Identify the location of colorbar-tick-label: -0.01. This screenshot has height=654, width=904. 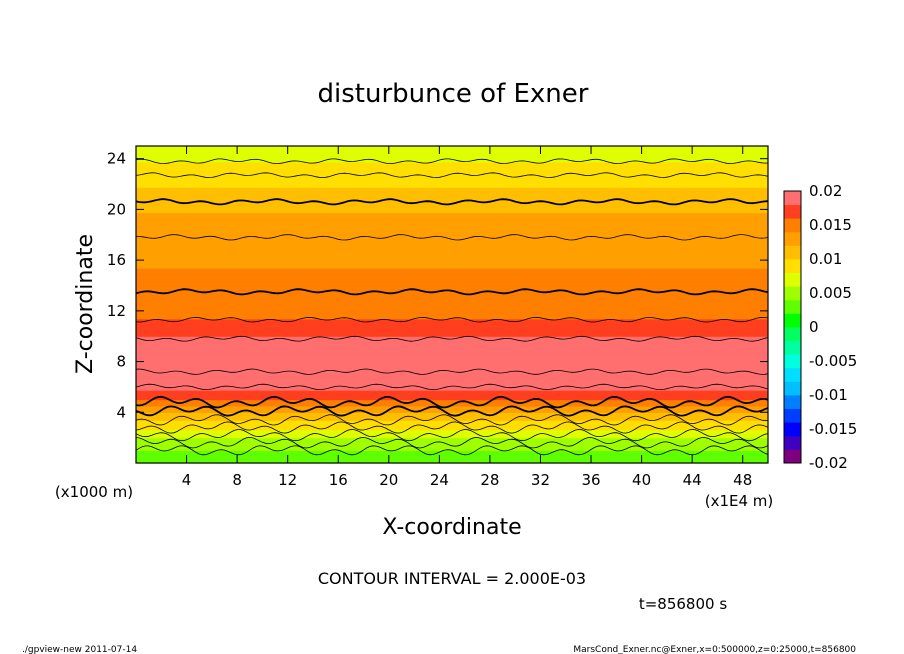
(828, 395).